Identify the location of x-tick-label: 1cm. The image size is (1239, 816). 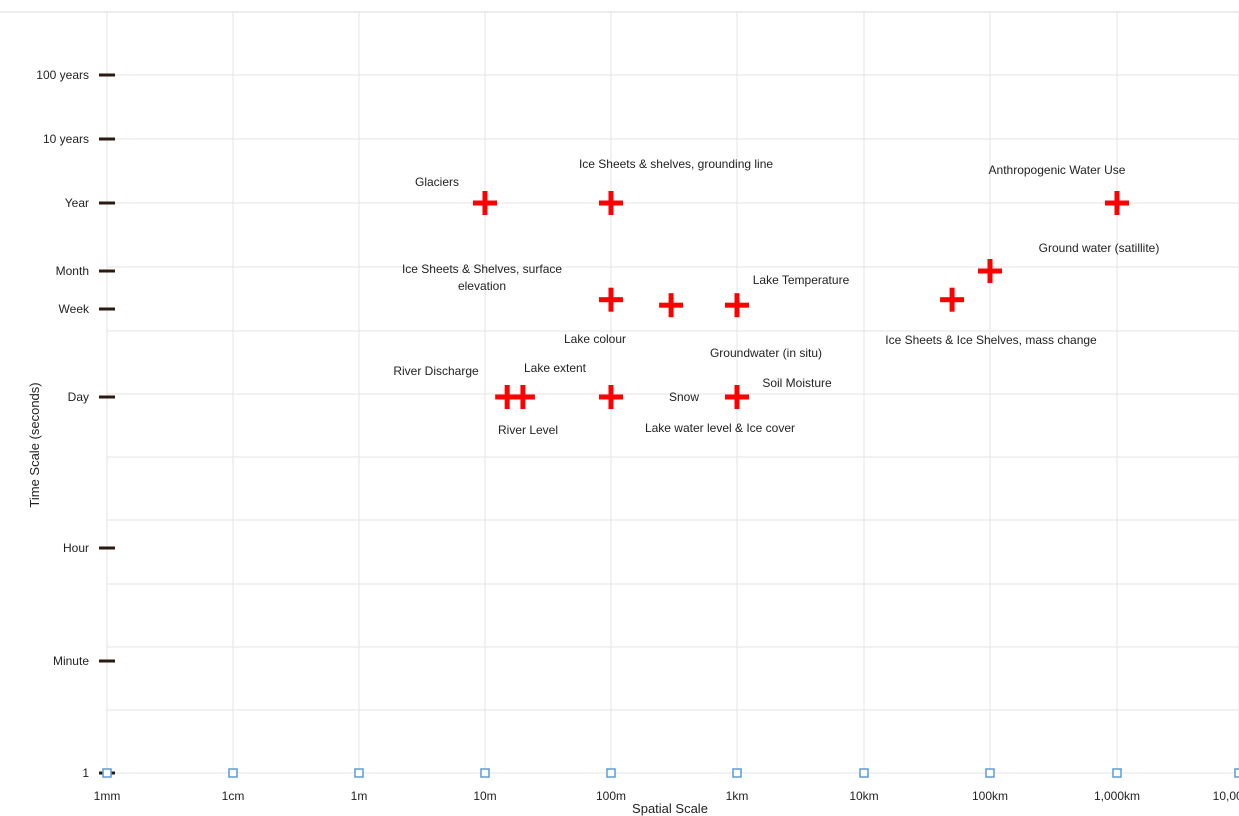
(233, 796).